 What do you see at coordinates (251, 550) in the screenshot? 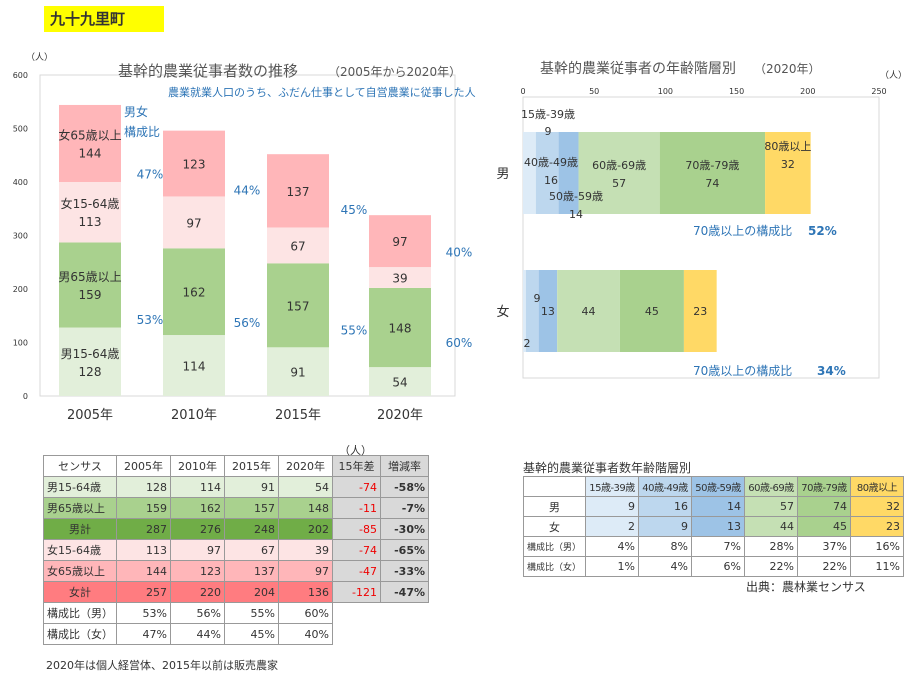
I see `table-cell: 67` at bounding box center [251, 550].